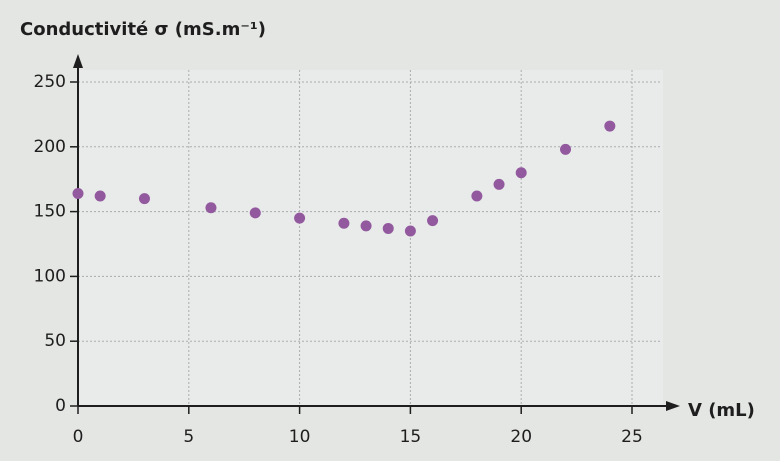 This screenshot has height=461, width=780. What do you see at coordinates (300, 437) in the screenshot?
I see `x-tick-label: 10` at bounding box center [300, 437].